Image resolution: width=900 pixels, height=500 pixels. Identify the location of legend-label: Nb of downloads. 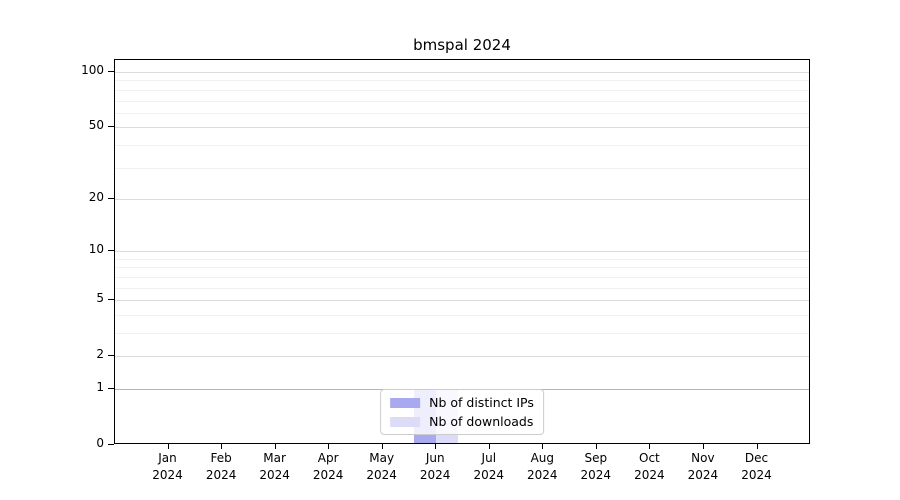
(481, 421).